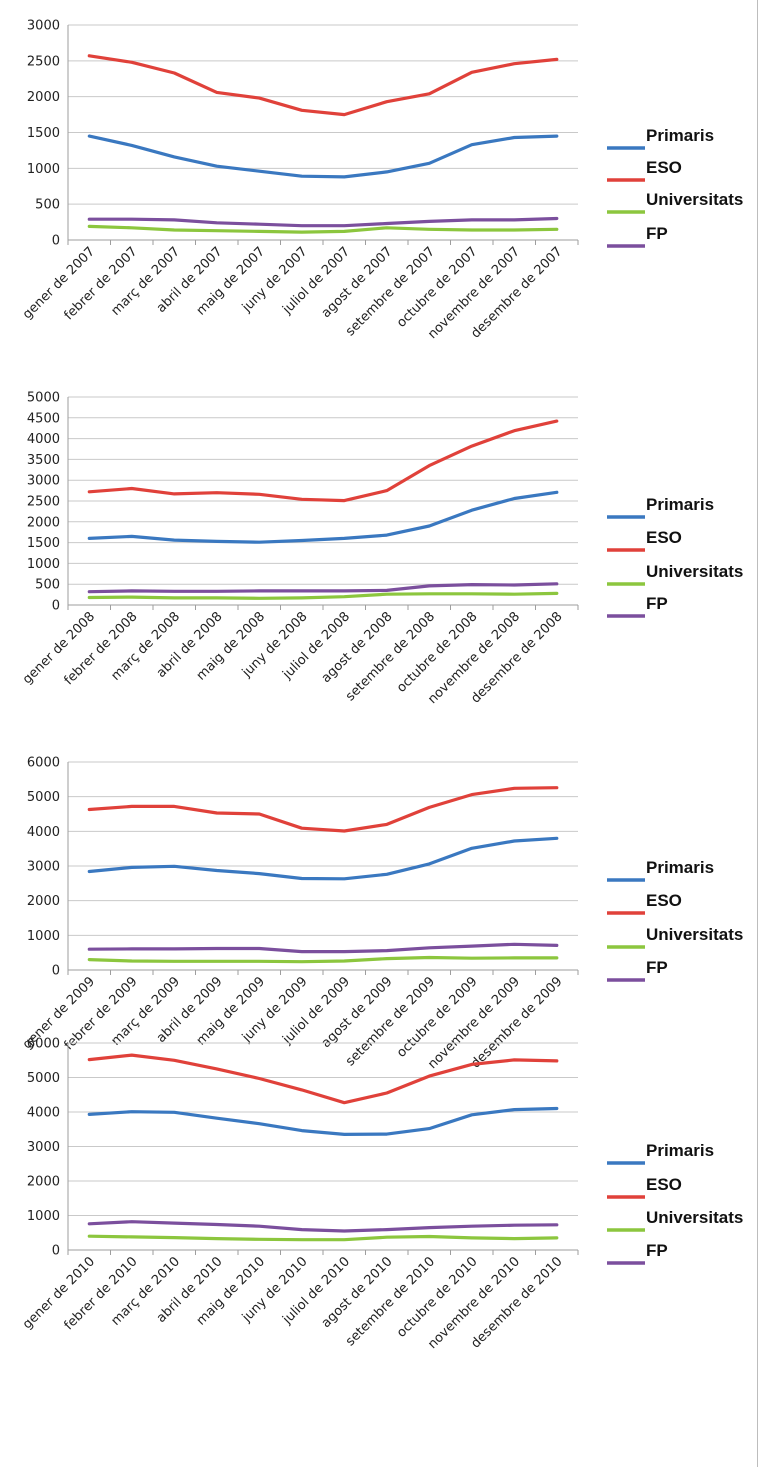 The height and width of the screenshot is (1467, 764). Describe the element at coordinates (757, 733) in the screenshot. I see `page-border-line` at that location.